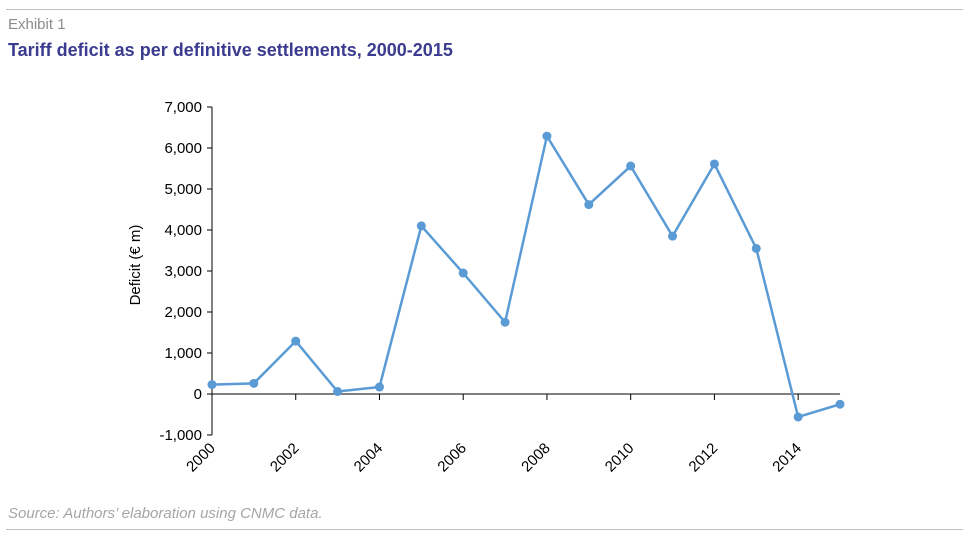 The height and width of the screenshot is (540, 969). I want to click on exhibit-label: Exhibit 1, so click(37, 24).